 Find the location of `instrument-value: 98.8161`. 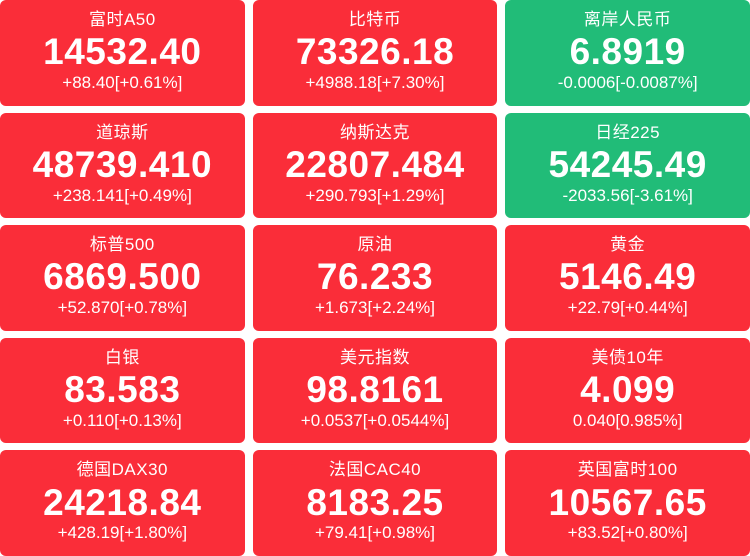

instrument-value: 98.8161 is located at coordinates (375, 390).